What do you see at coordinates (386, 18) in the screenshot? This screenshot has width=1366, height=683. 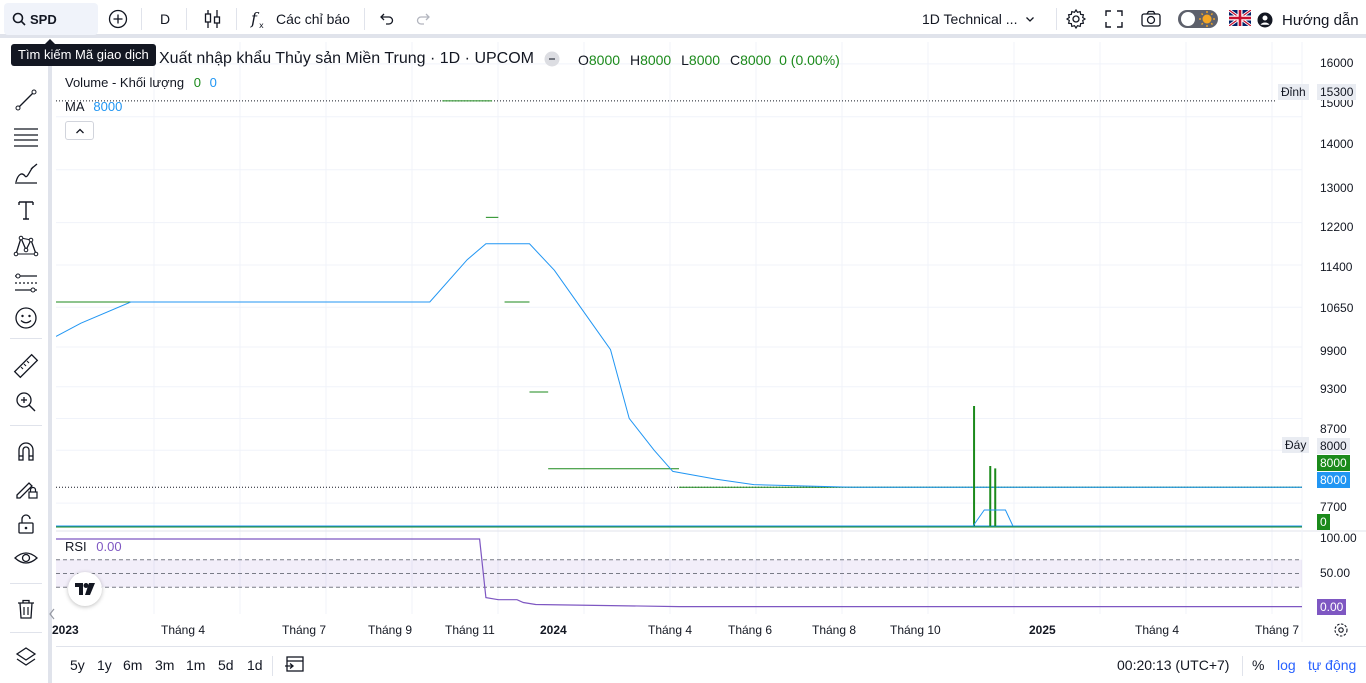 I see `undo-icon` at bounding box center [386, 18].